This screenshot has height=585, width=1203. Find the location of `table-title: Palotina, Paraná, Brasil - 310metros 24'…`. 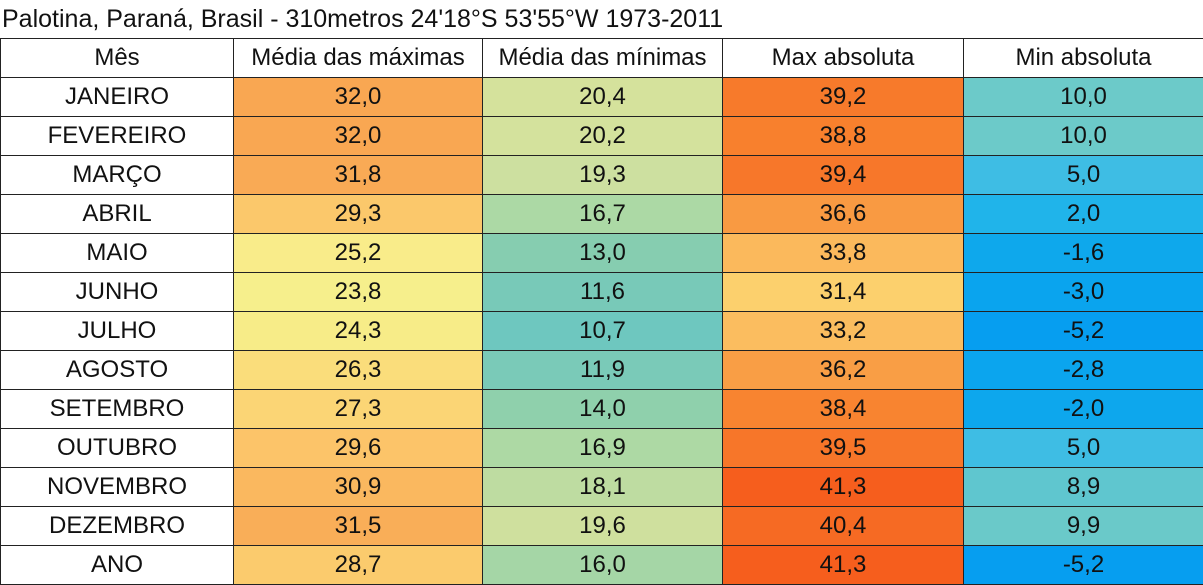

table-title: Palotina, Paraná, Brasil - 310metros 24'… is located at coordinates (601, 19).